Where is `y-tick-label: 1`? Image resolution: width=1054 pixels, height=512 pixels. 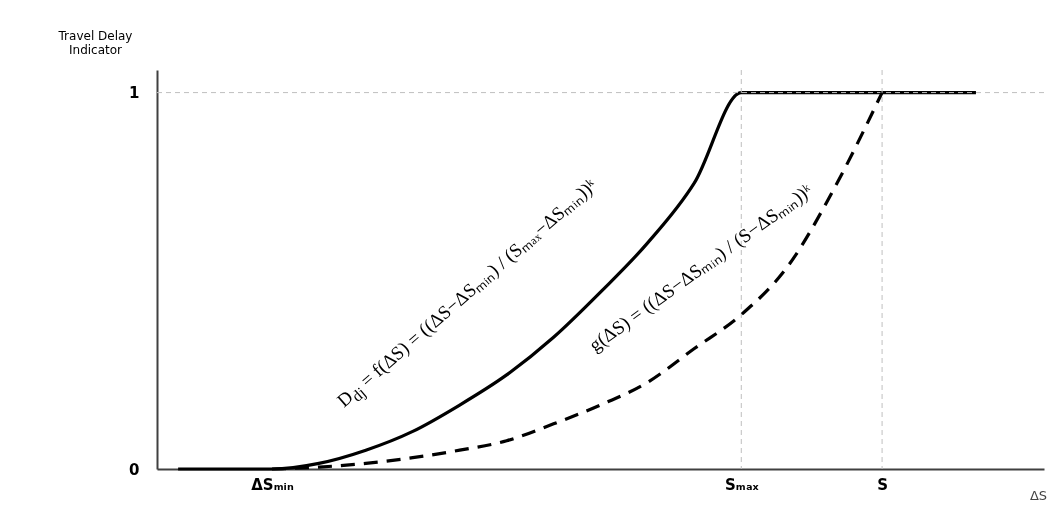
y-tick-label: 1 is located at coordinates (134, 93).